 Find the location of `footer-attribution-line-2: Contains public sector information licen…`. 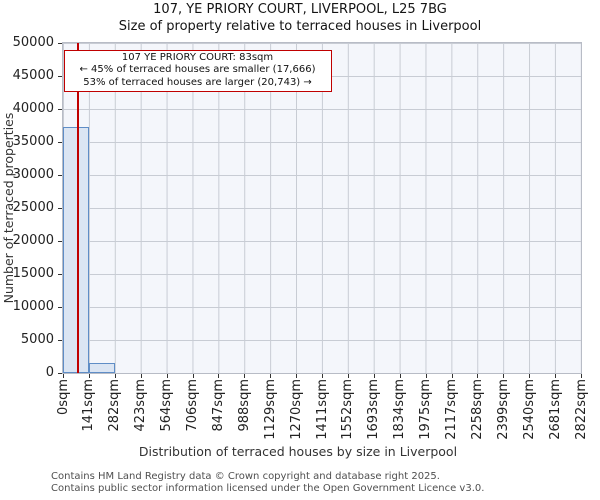

footer-attribution-line-2: Contains public sector information licen… is located at coordinates (268, 488).